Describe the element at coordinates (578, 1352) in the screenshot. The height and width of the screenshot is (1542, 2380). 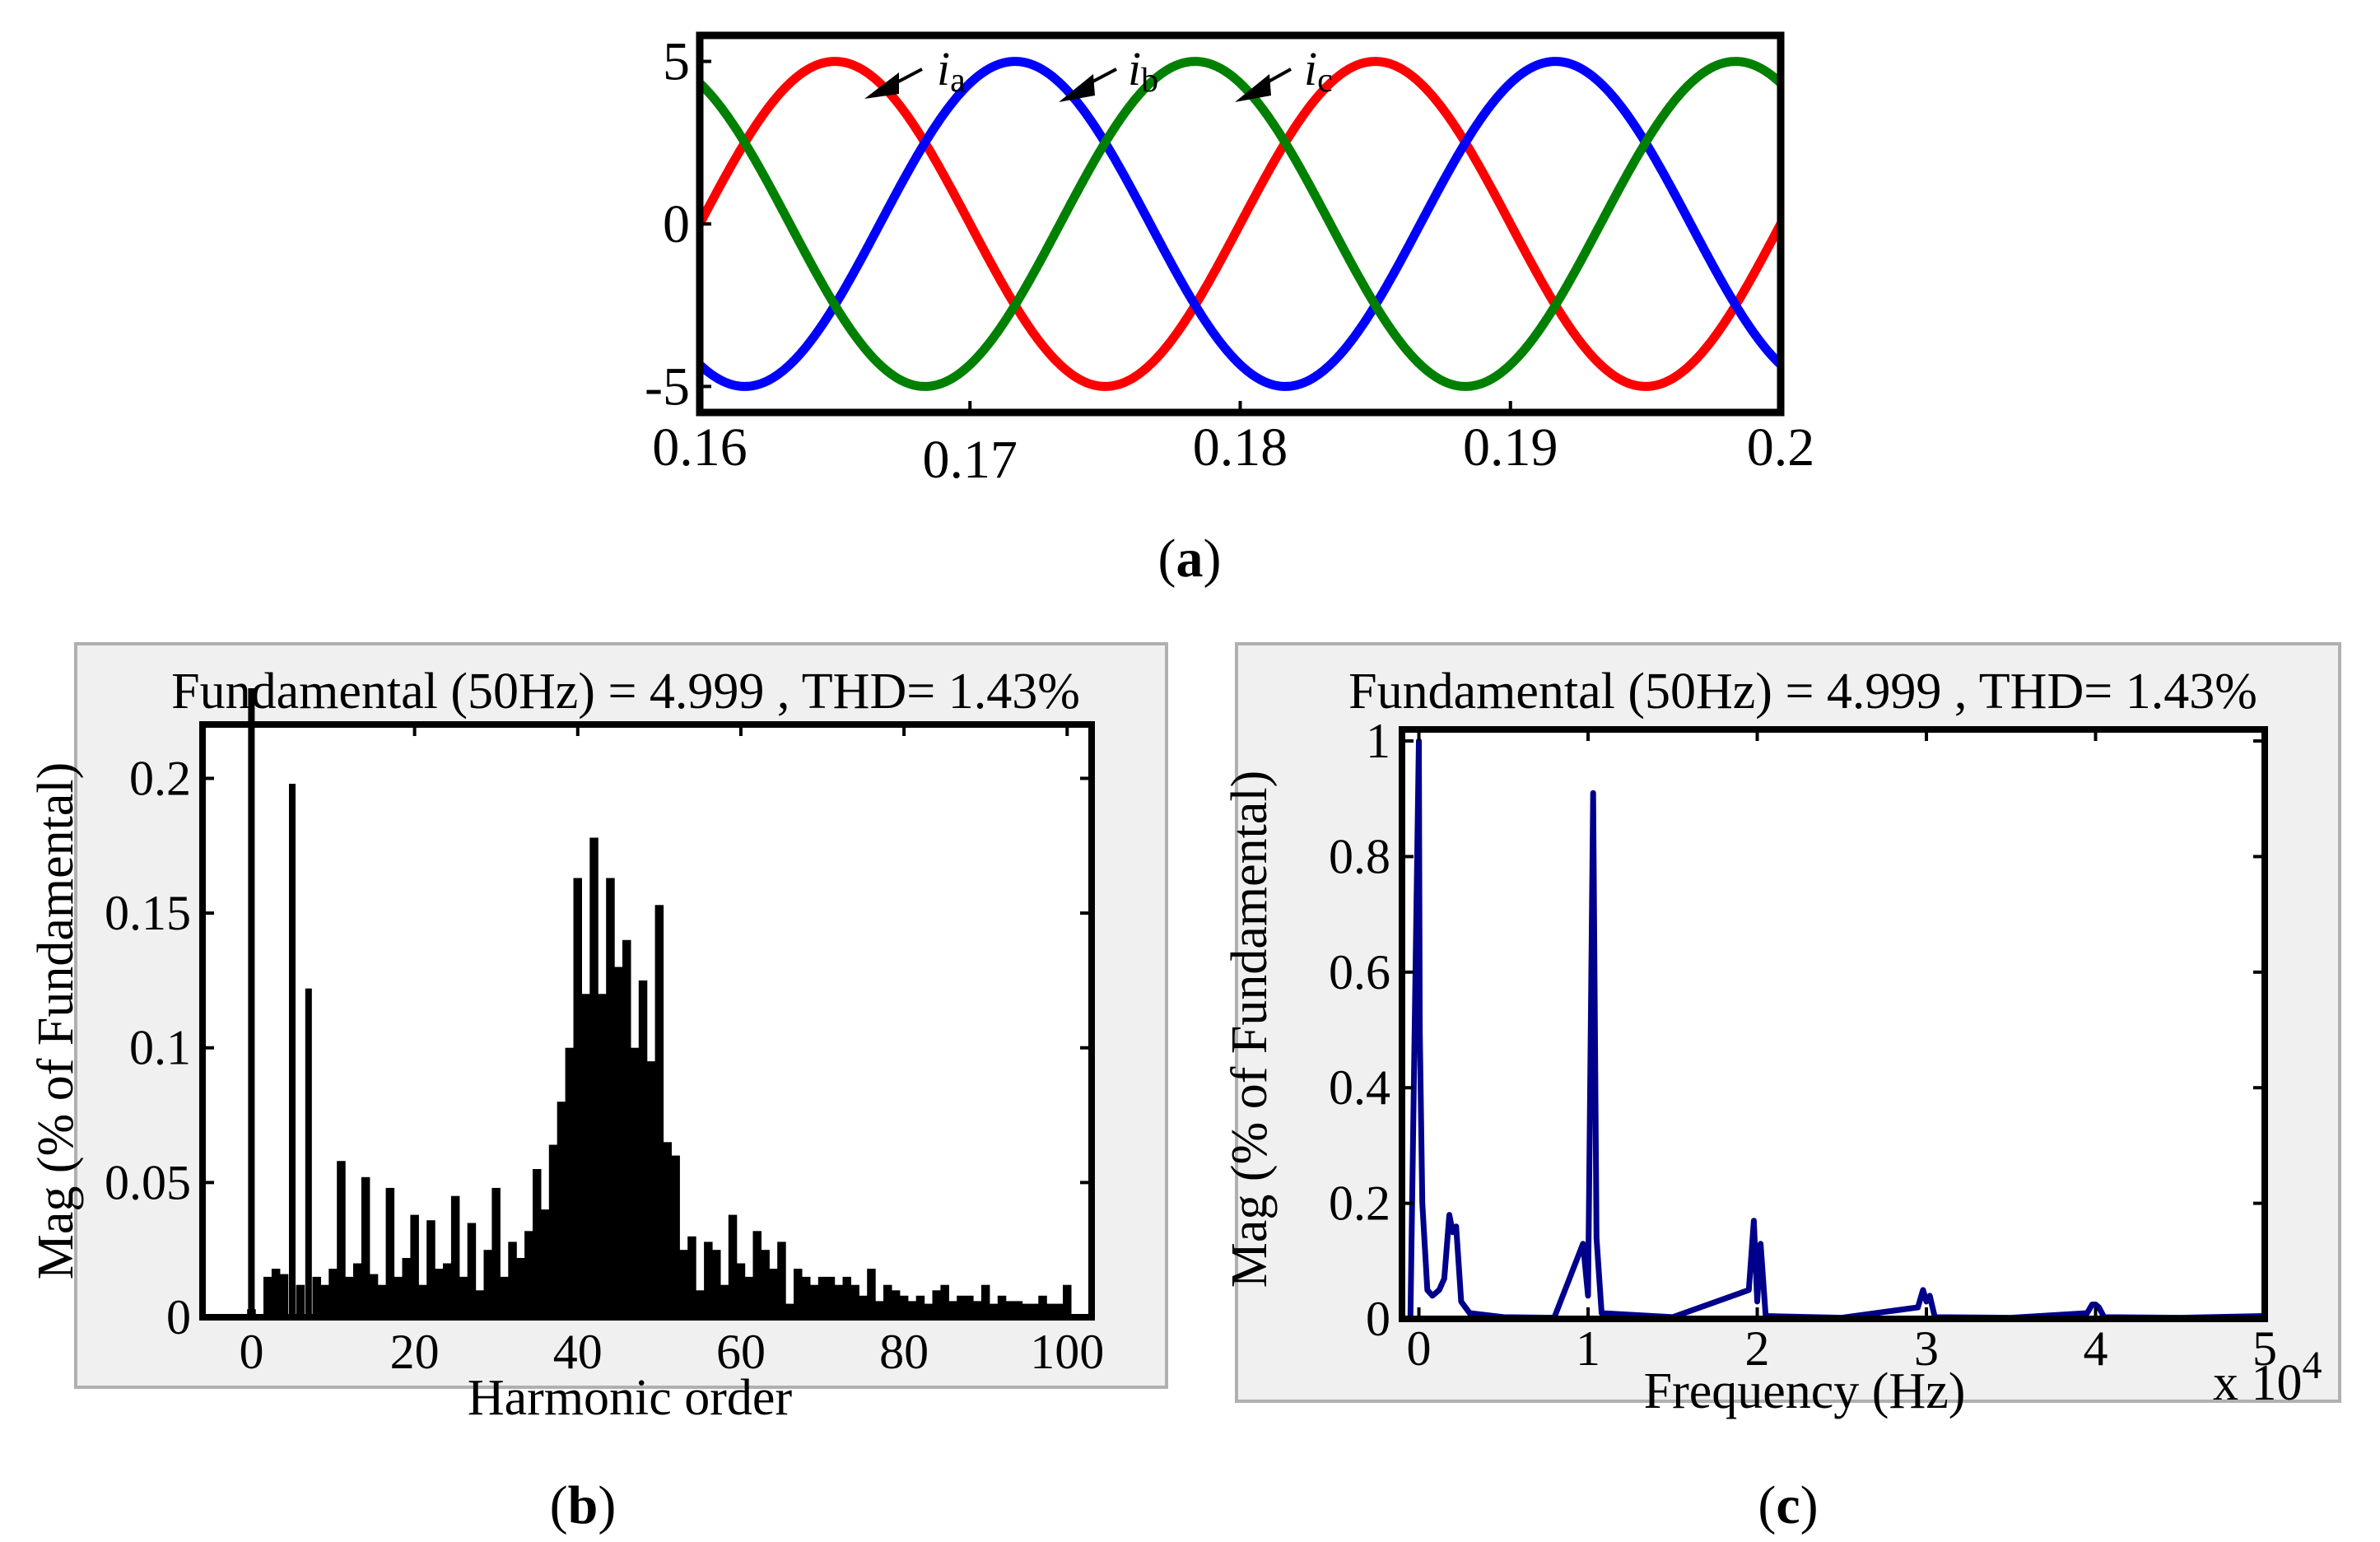
I see `b-xtick-label: 40` at that location.